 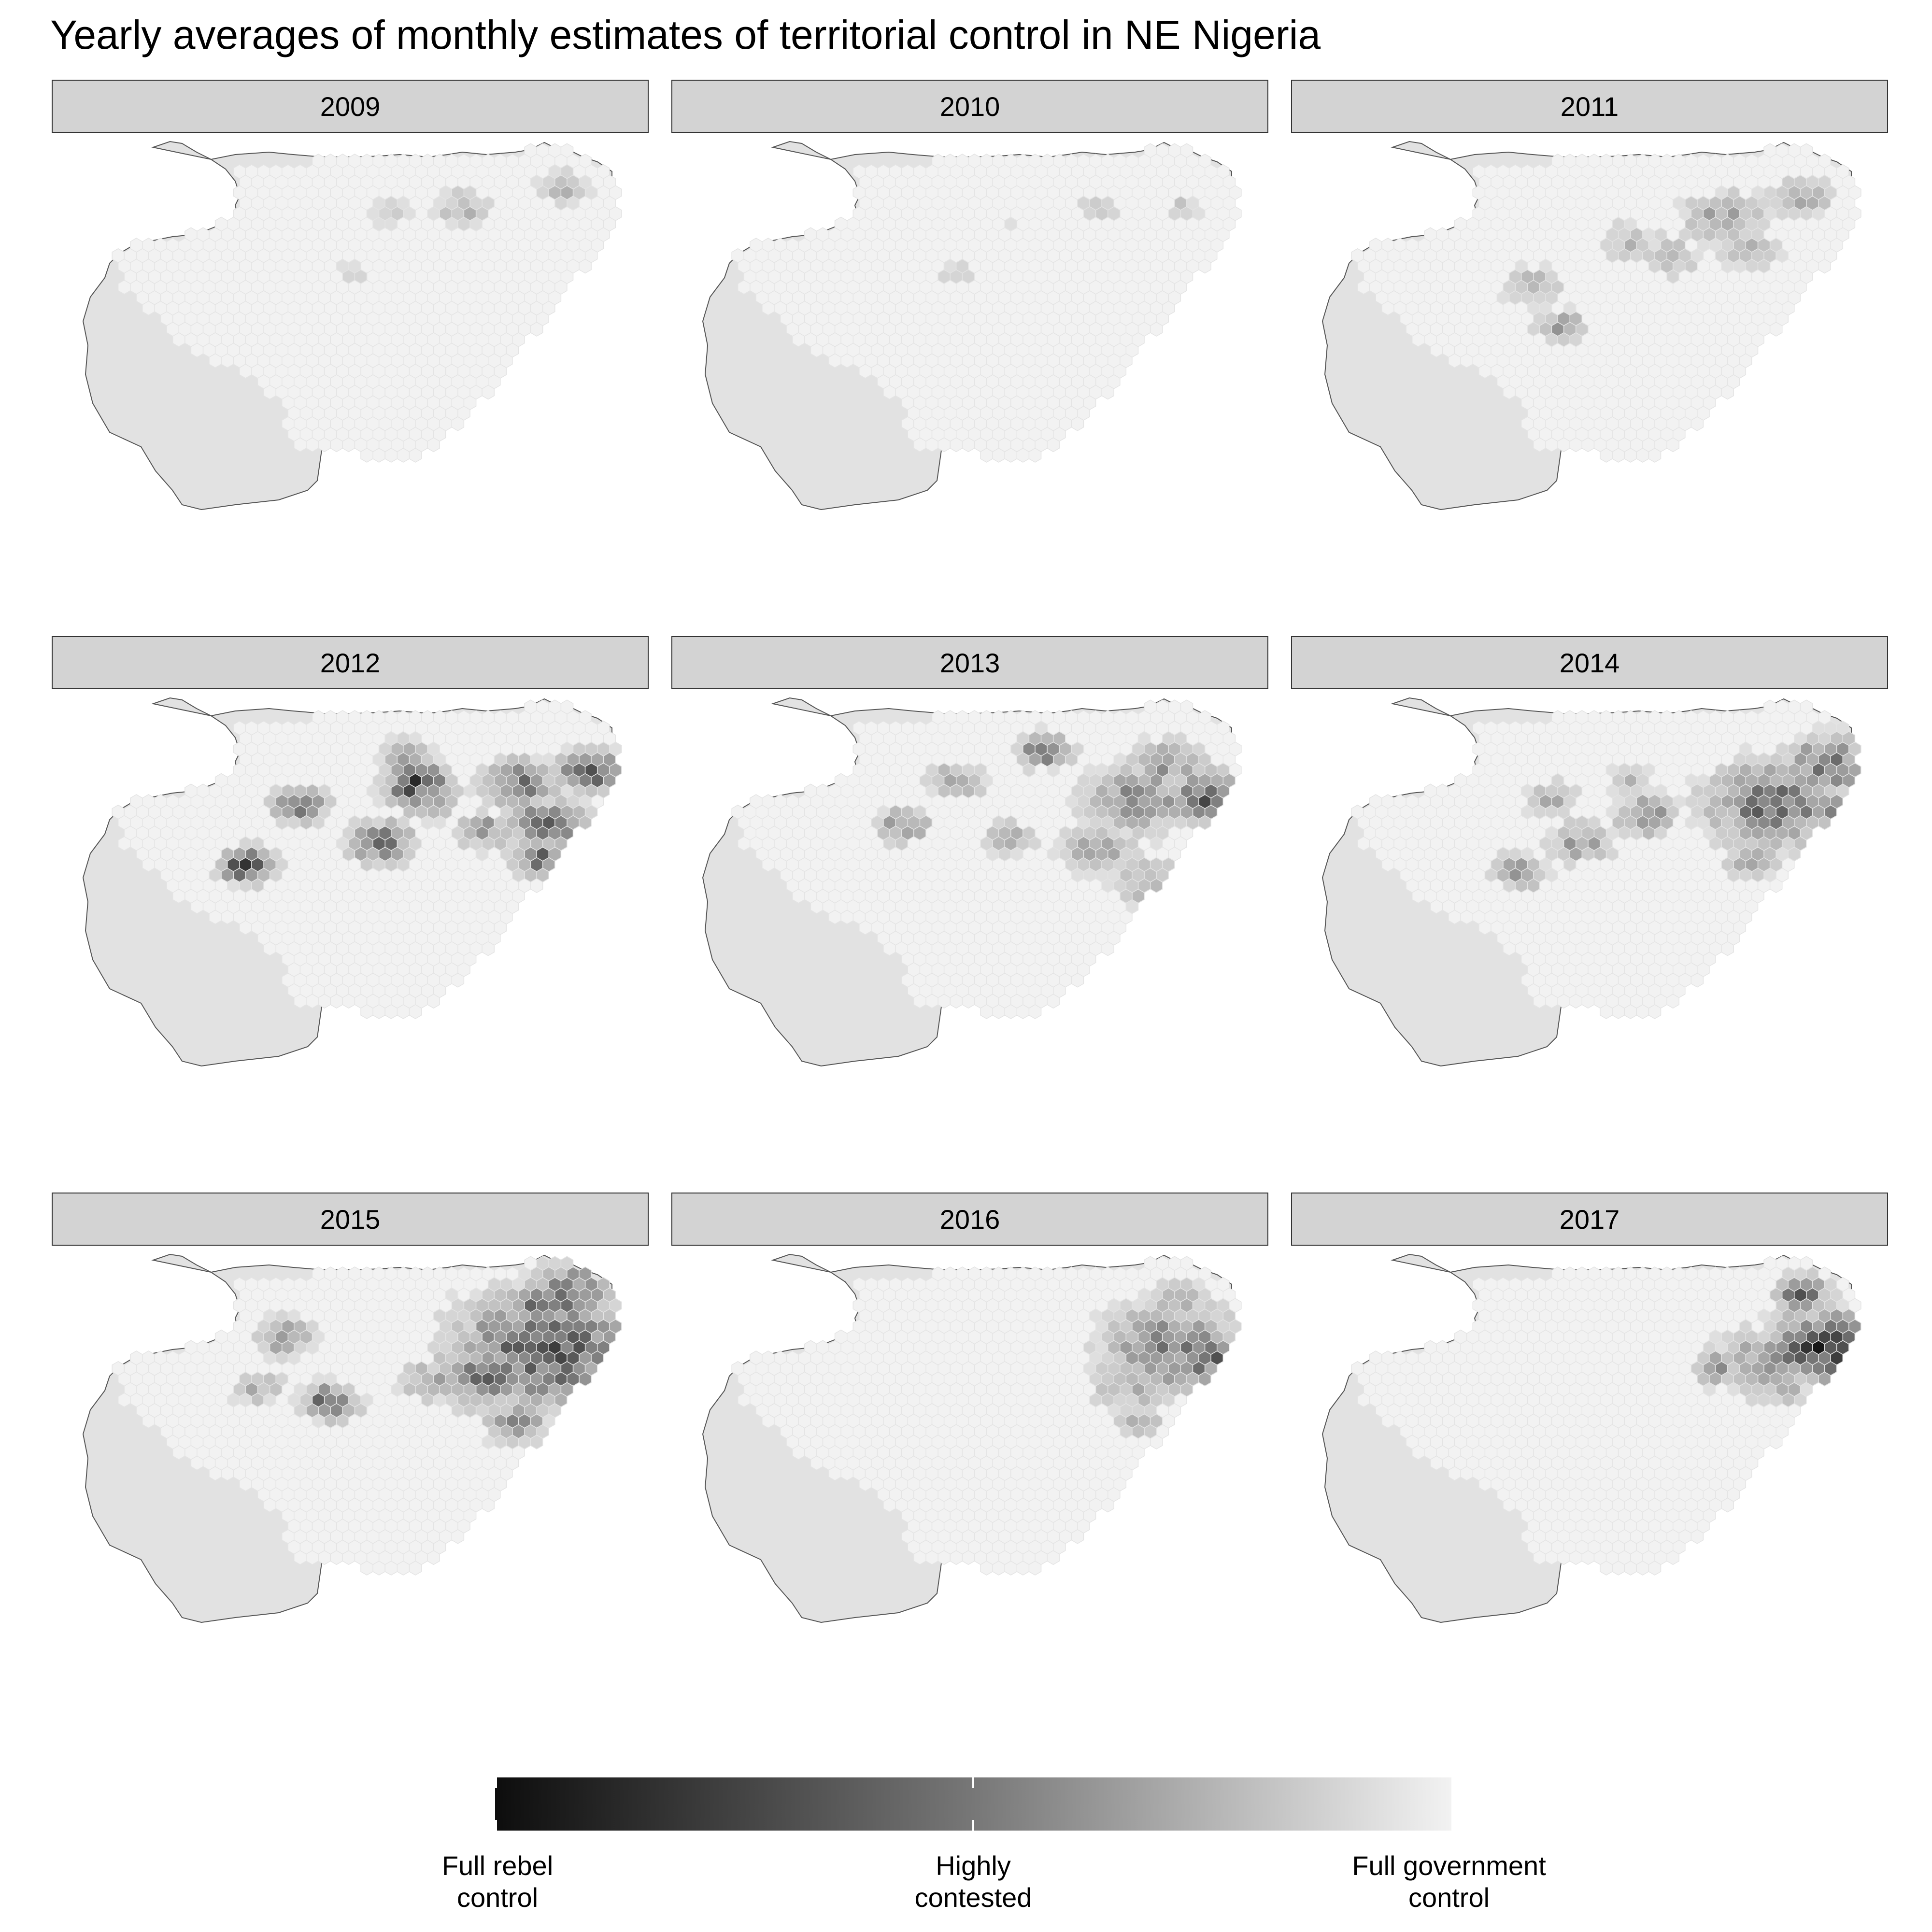 What do you see at coordinates (973, 1881) in the screenshot?
I see `legend-label-contested: Highly contested` at bounding box center [973, 1881].